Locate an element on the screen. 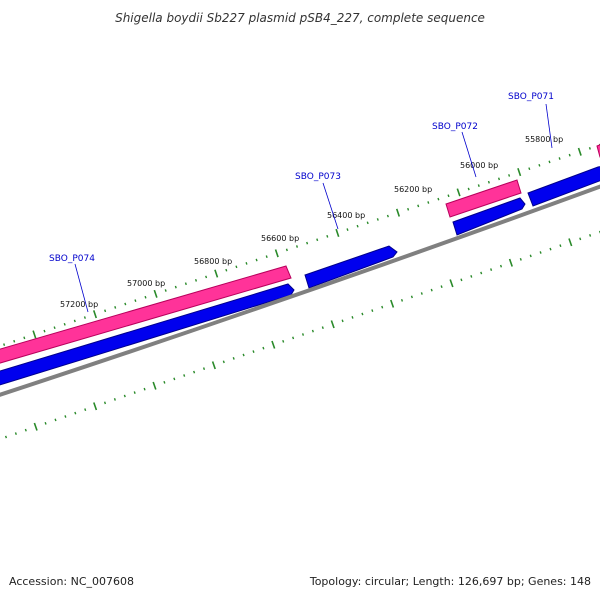 The width and height of the screenshot is (600, 600). gene-label-sbo-p072: SBO_P072 is located at coordinates (455, 127).